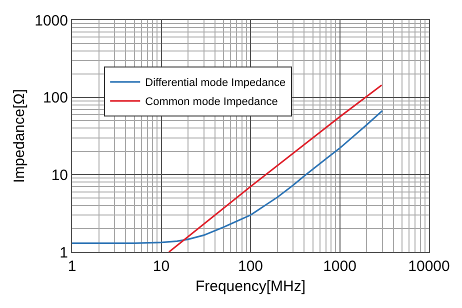 The height and width of the screenshot is (308, 462). I want to click on legend-label: Differential mode Impedance, so click(215, 83).